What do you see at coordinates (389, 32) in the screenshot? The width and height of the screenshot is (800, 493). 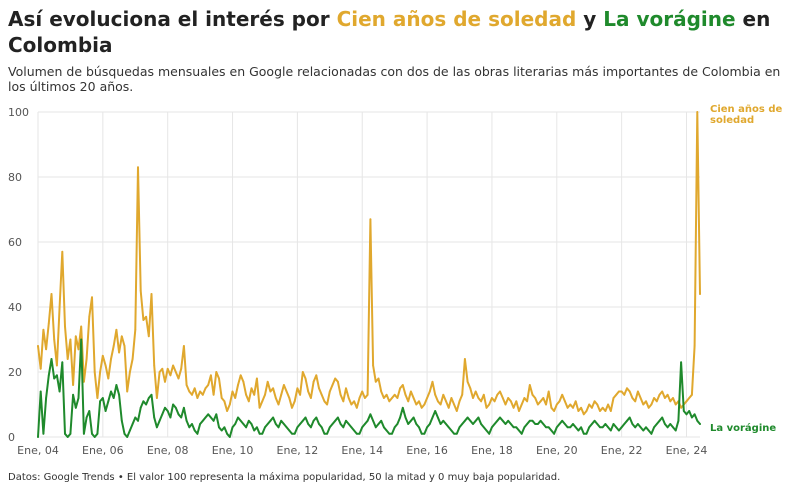 I see `title-part-3: en Colombia` at bounding box center [389, 32].